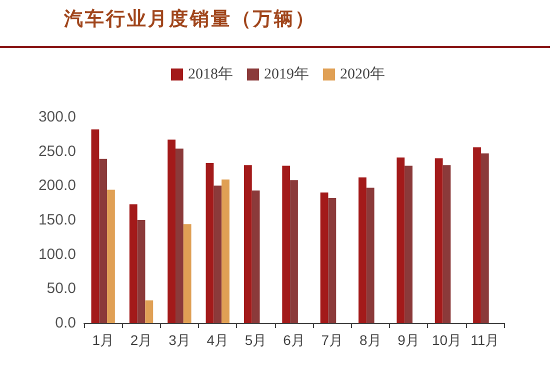 Image resolution: width=556 pixels, height=374 pixels. What do you see at coordinates (103, 340) in the screenshot?
I see `x-tick-label: 1月` at bounding box center [103, 340].